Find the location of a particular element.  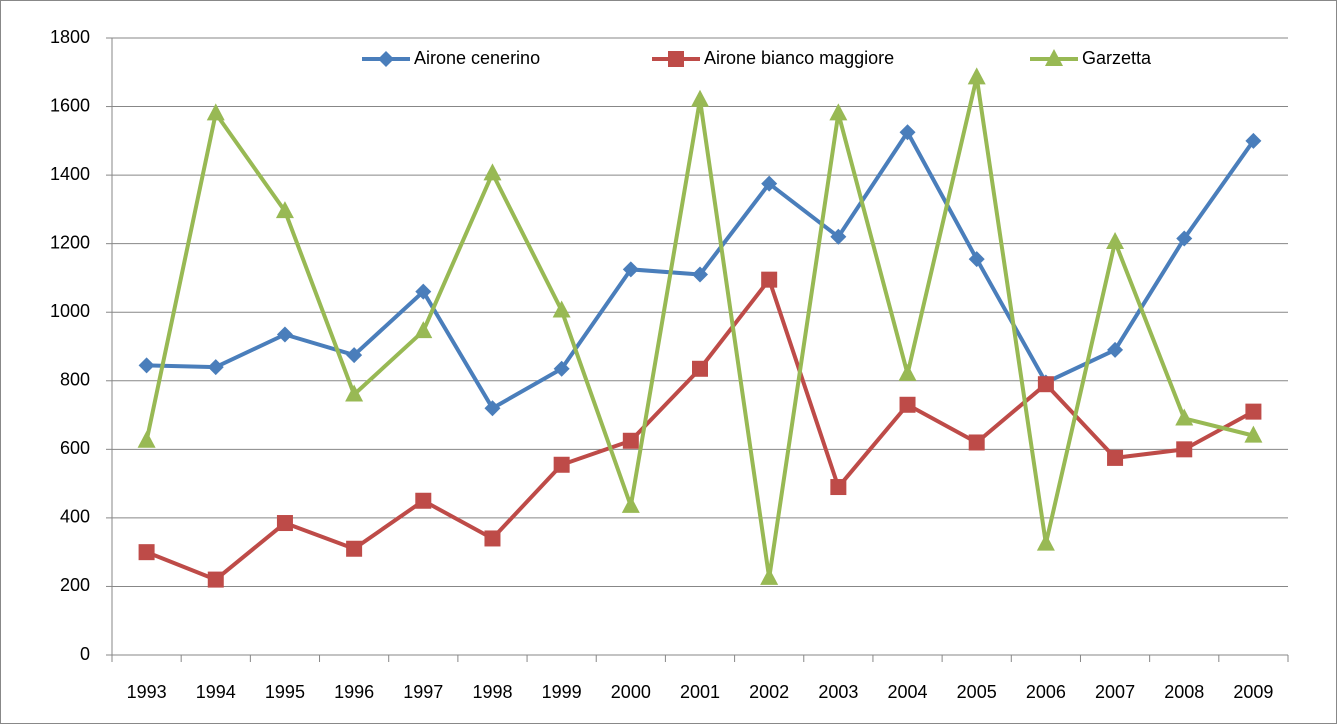

y-tick-label: 1400 is located at coordinates (70, 174).